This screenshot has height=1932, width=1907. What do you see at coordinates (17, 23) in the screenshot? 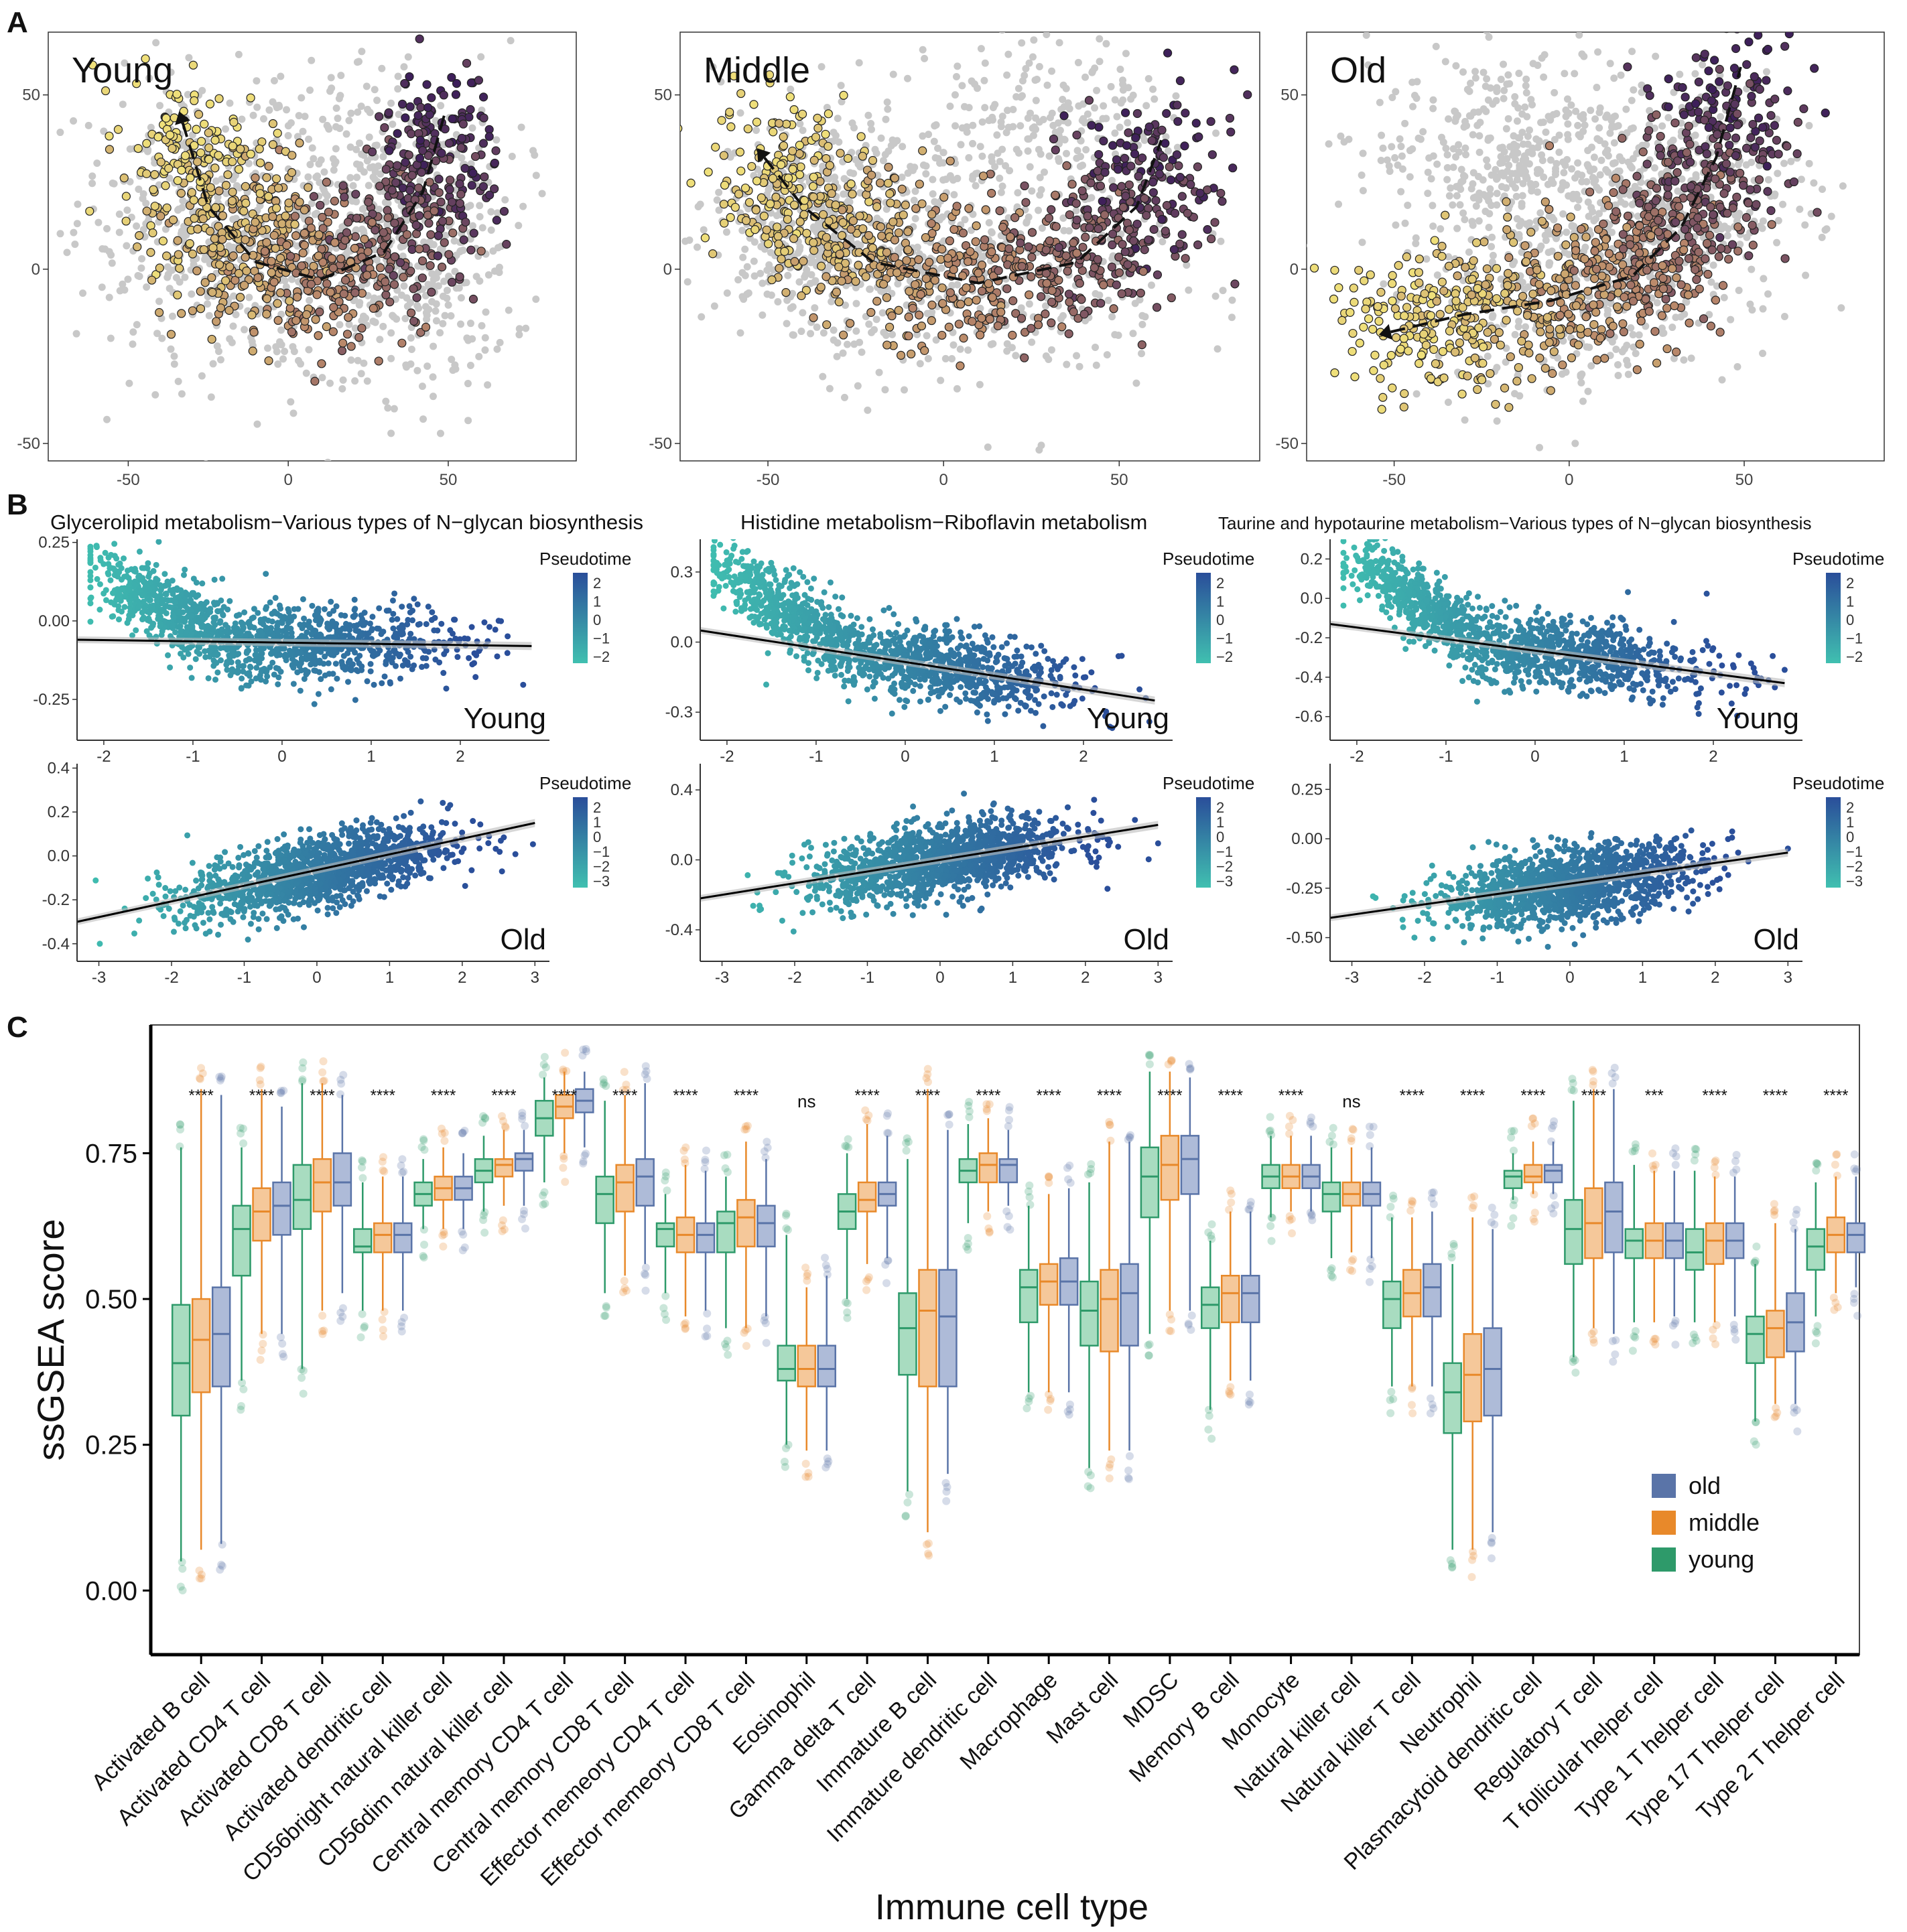
I see `panel-label-a: A` at bounding box center [17, 23].